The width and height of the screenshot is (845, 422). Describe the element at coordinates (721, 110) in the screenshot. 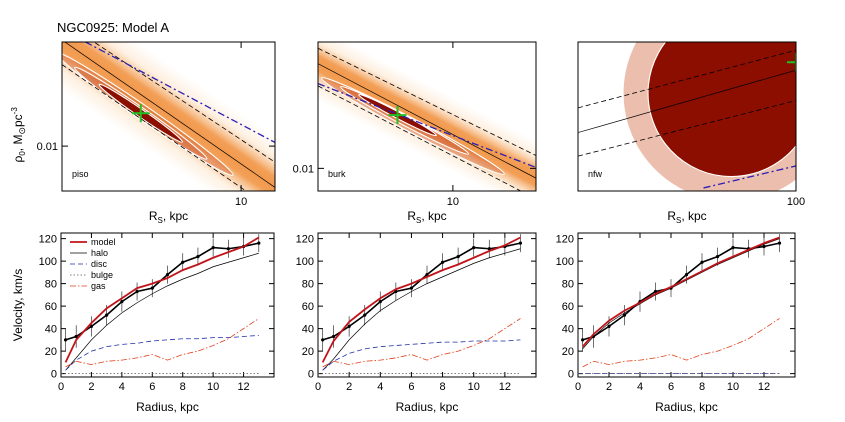

I see `confidence-contour` at that location.